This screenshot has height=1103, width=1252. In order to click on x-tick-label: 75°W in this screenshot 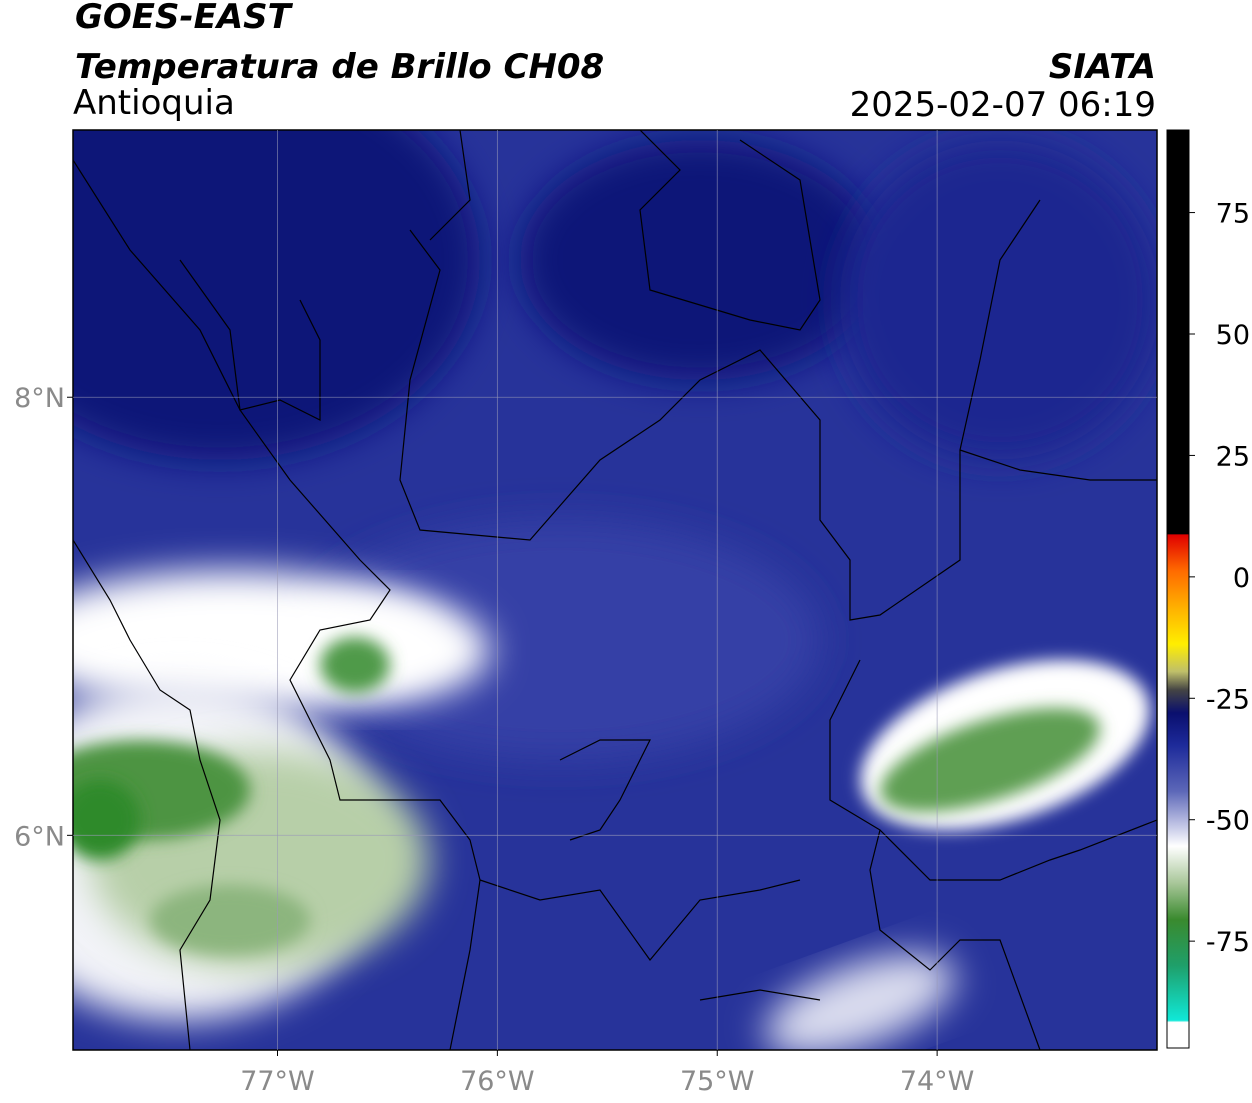, I will do `click(717, 1081)`.